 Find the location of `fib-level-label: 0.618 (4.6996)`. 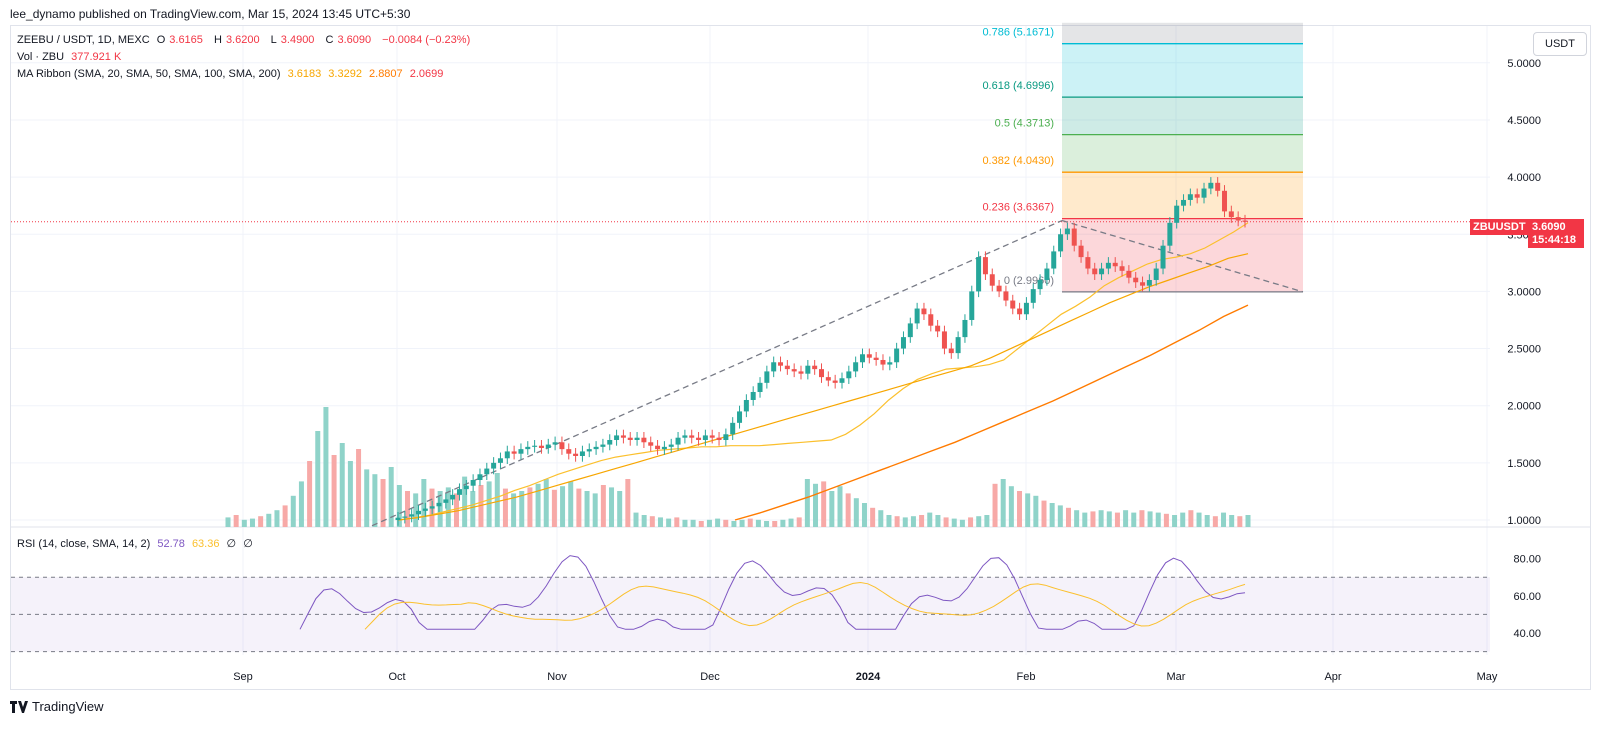

fib-level-label: 0.618 (4.6996) is located at coordinates (1018, 86).